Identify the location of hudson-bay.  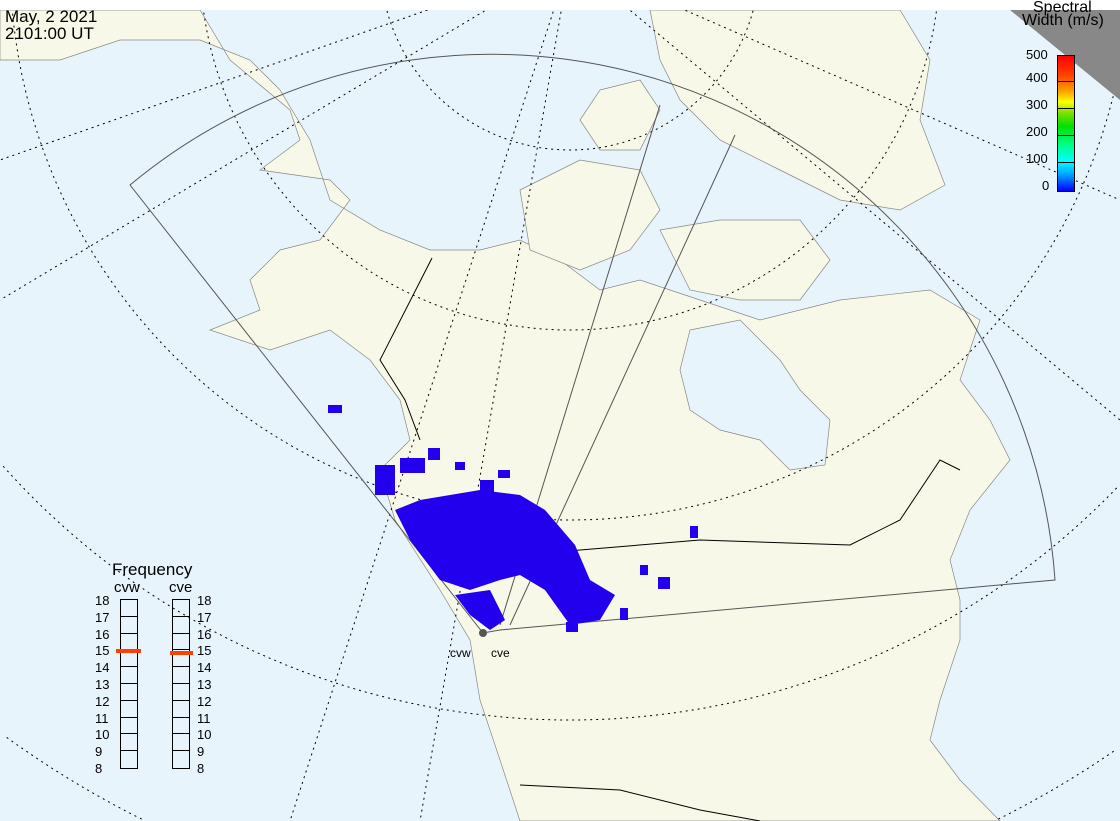
(755, 395).